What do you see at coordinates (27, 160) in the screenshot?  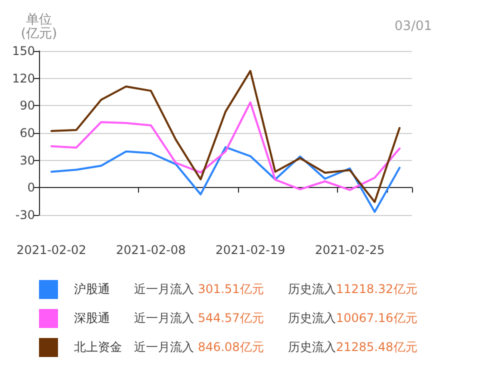 I see `y-tick-label: 30` at bounding box center [27, 160].